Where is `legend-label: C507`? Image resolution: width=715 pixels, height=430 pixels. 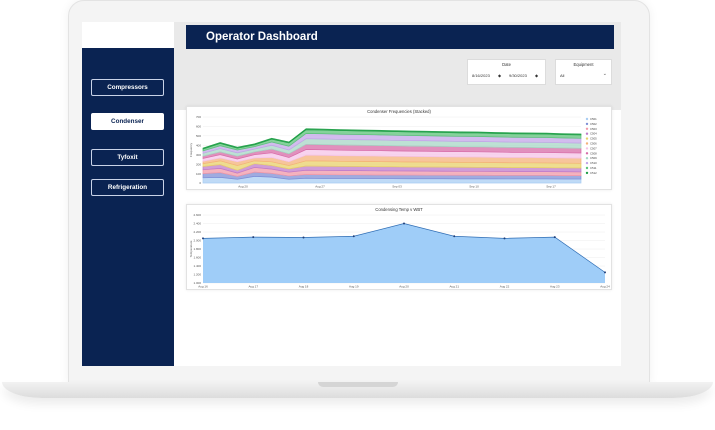
legend-label: C507 is located at coordinates (593, 148).